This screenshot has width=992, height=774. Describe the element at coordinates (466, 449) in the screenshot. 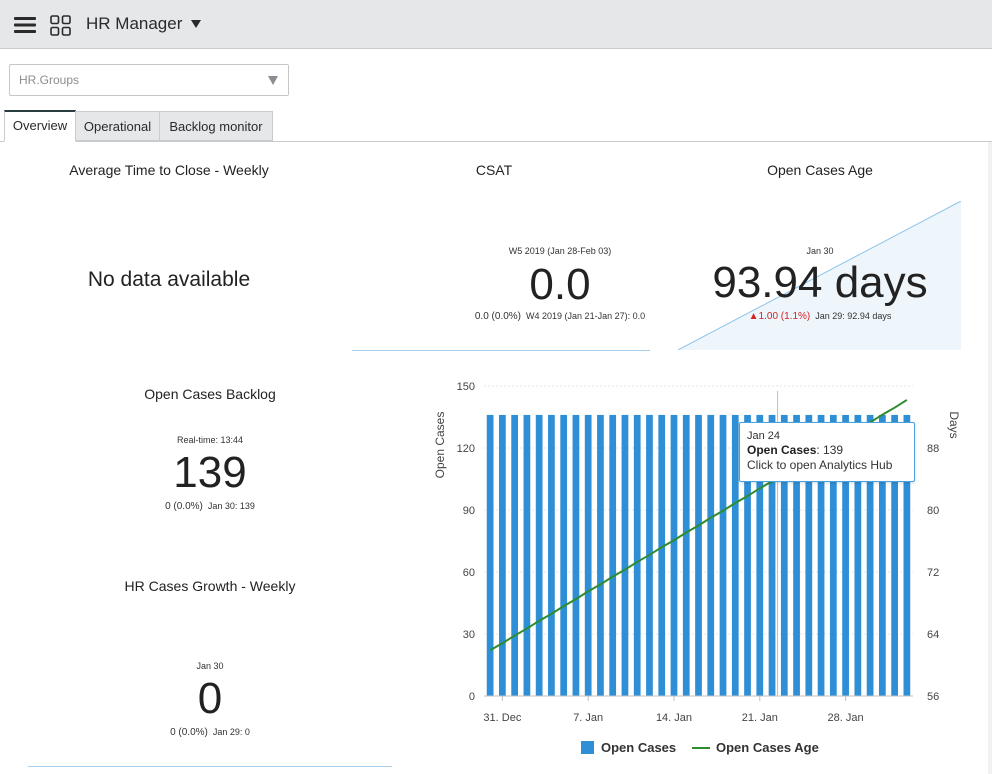

I see `y-tick-label: 120` at that location.